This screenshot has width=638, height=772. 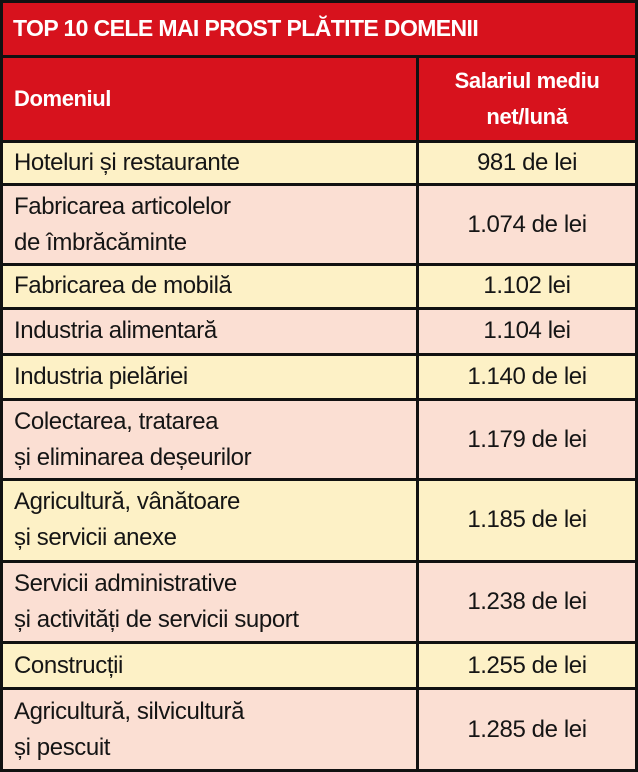 What do you see at coordinates (62, 747) in the screenshot?
I see `cell-text: și pescuit` at bounding box center [62, 747].